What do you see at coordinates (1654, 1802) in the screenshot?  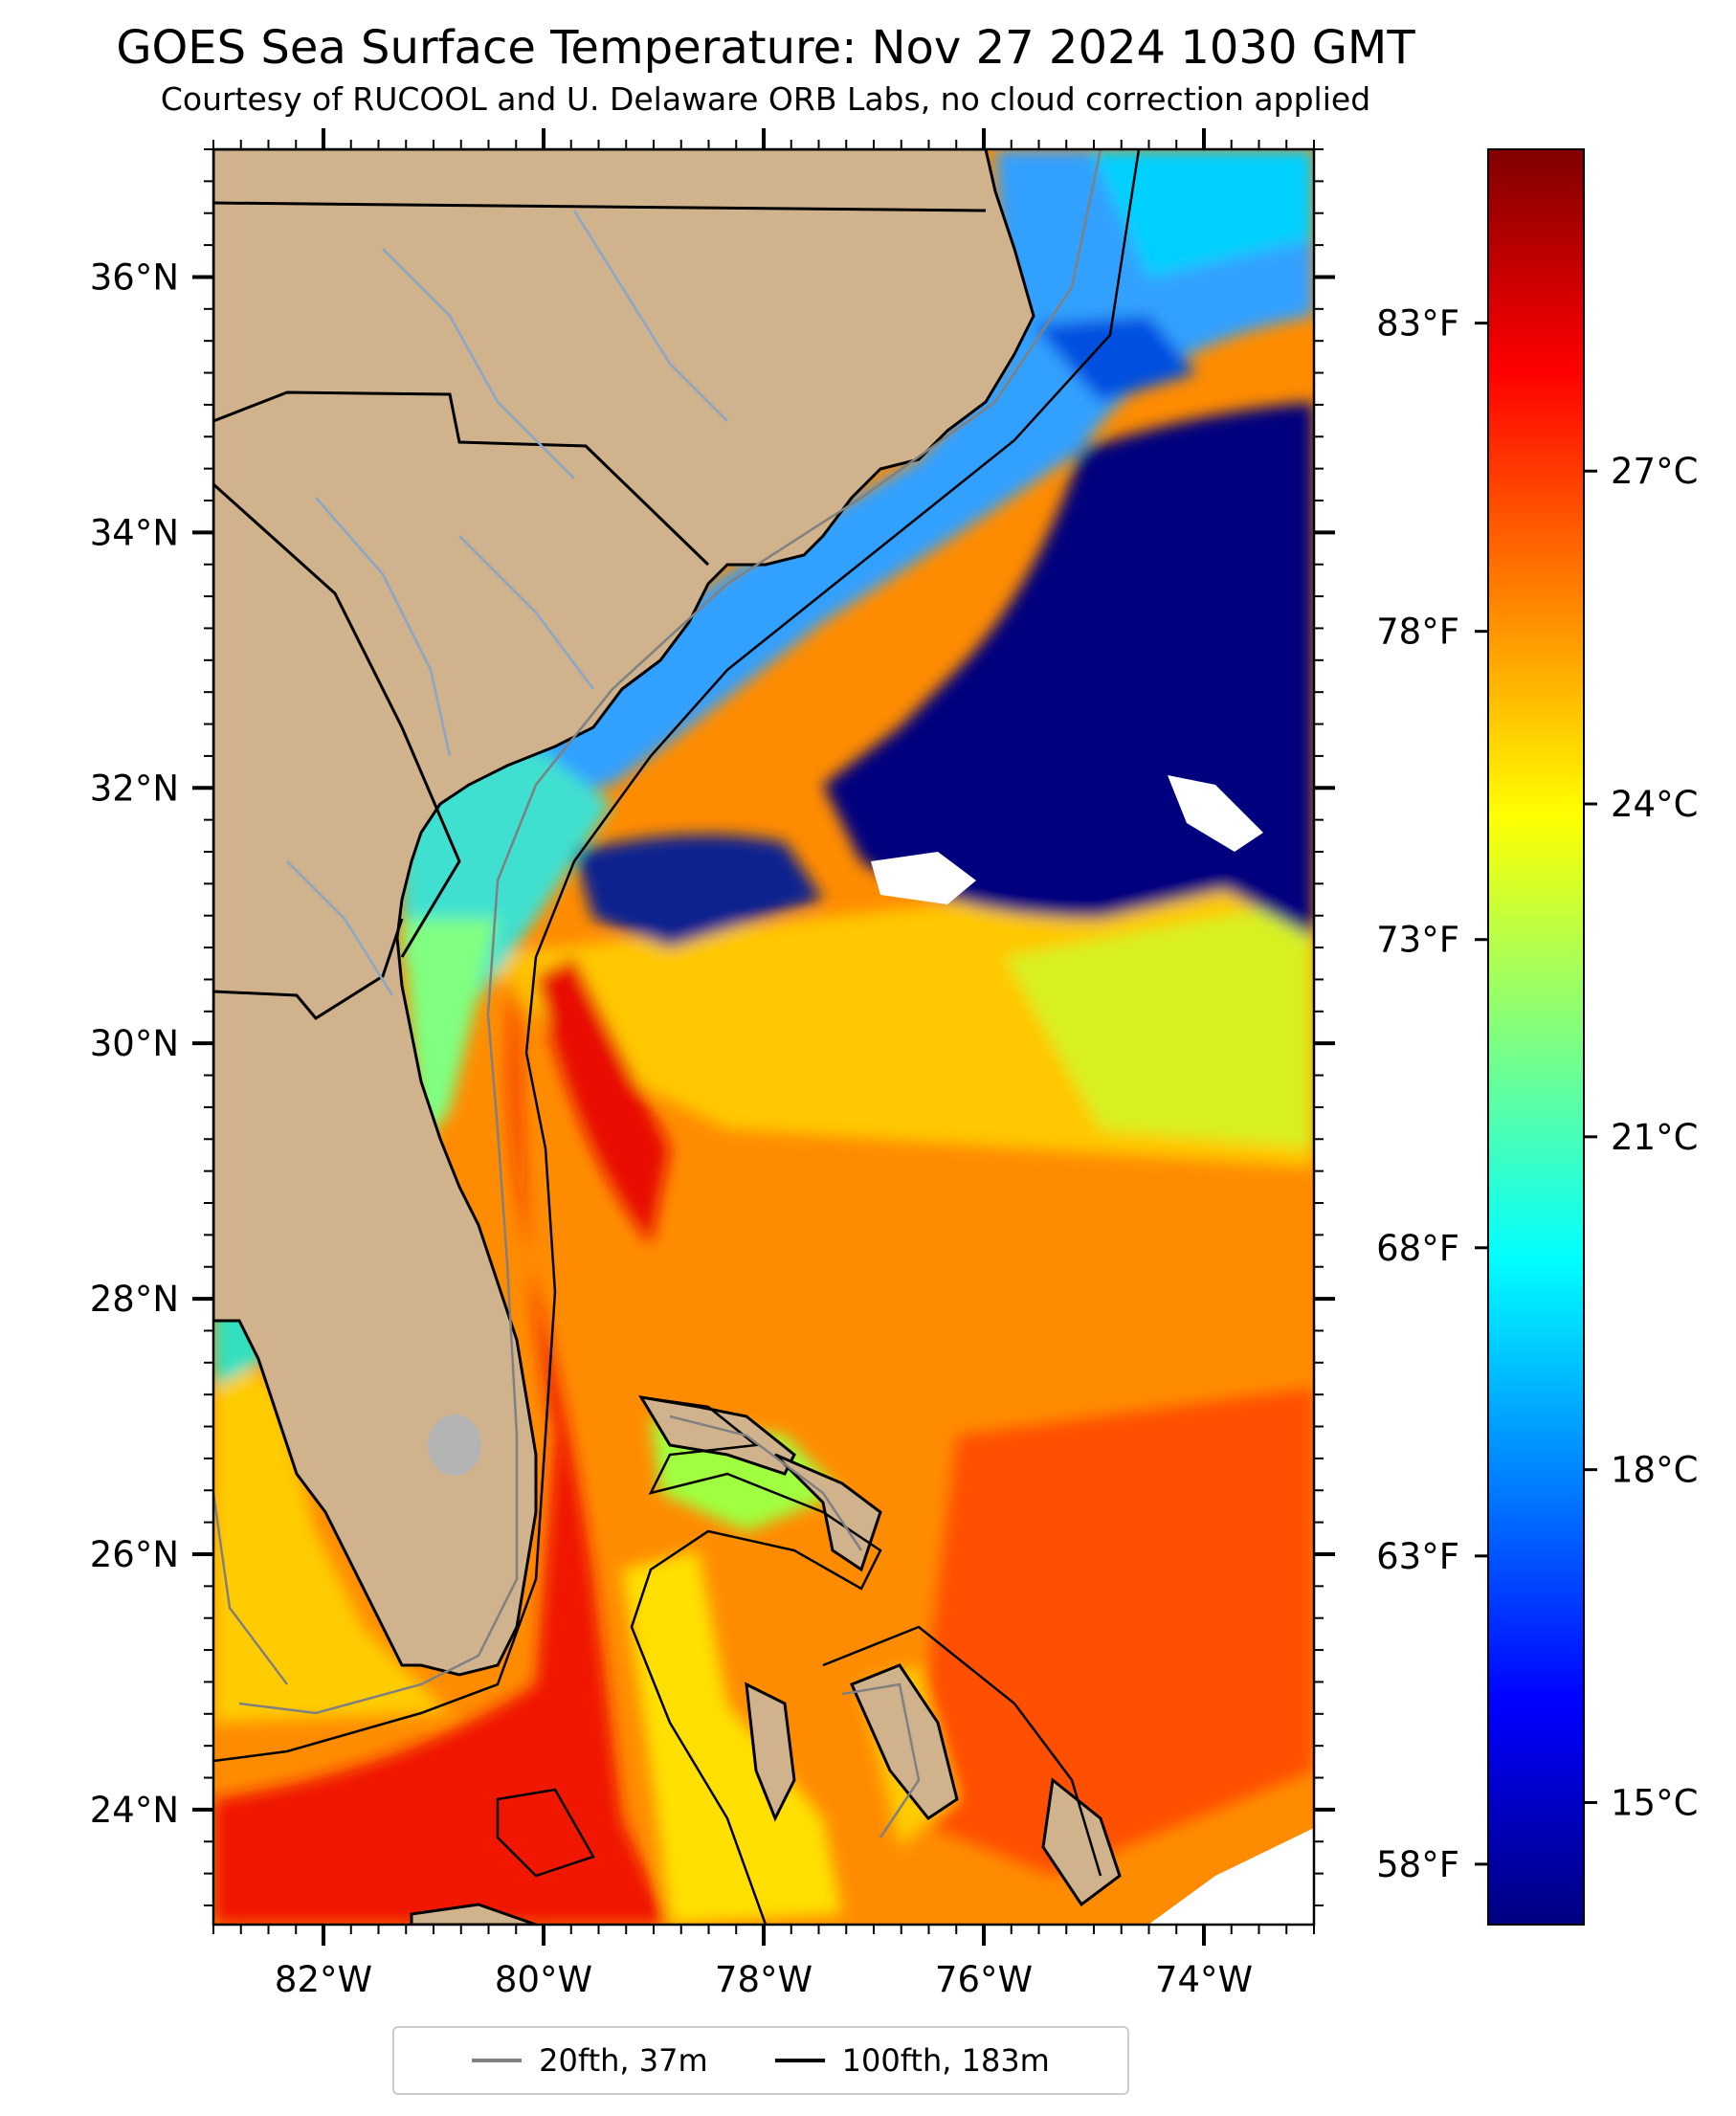 I see `celsius-tick-label: 15°C` at bounding box center [1654, 1802].